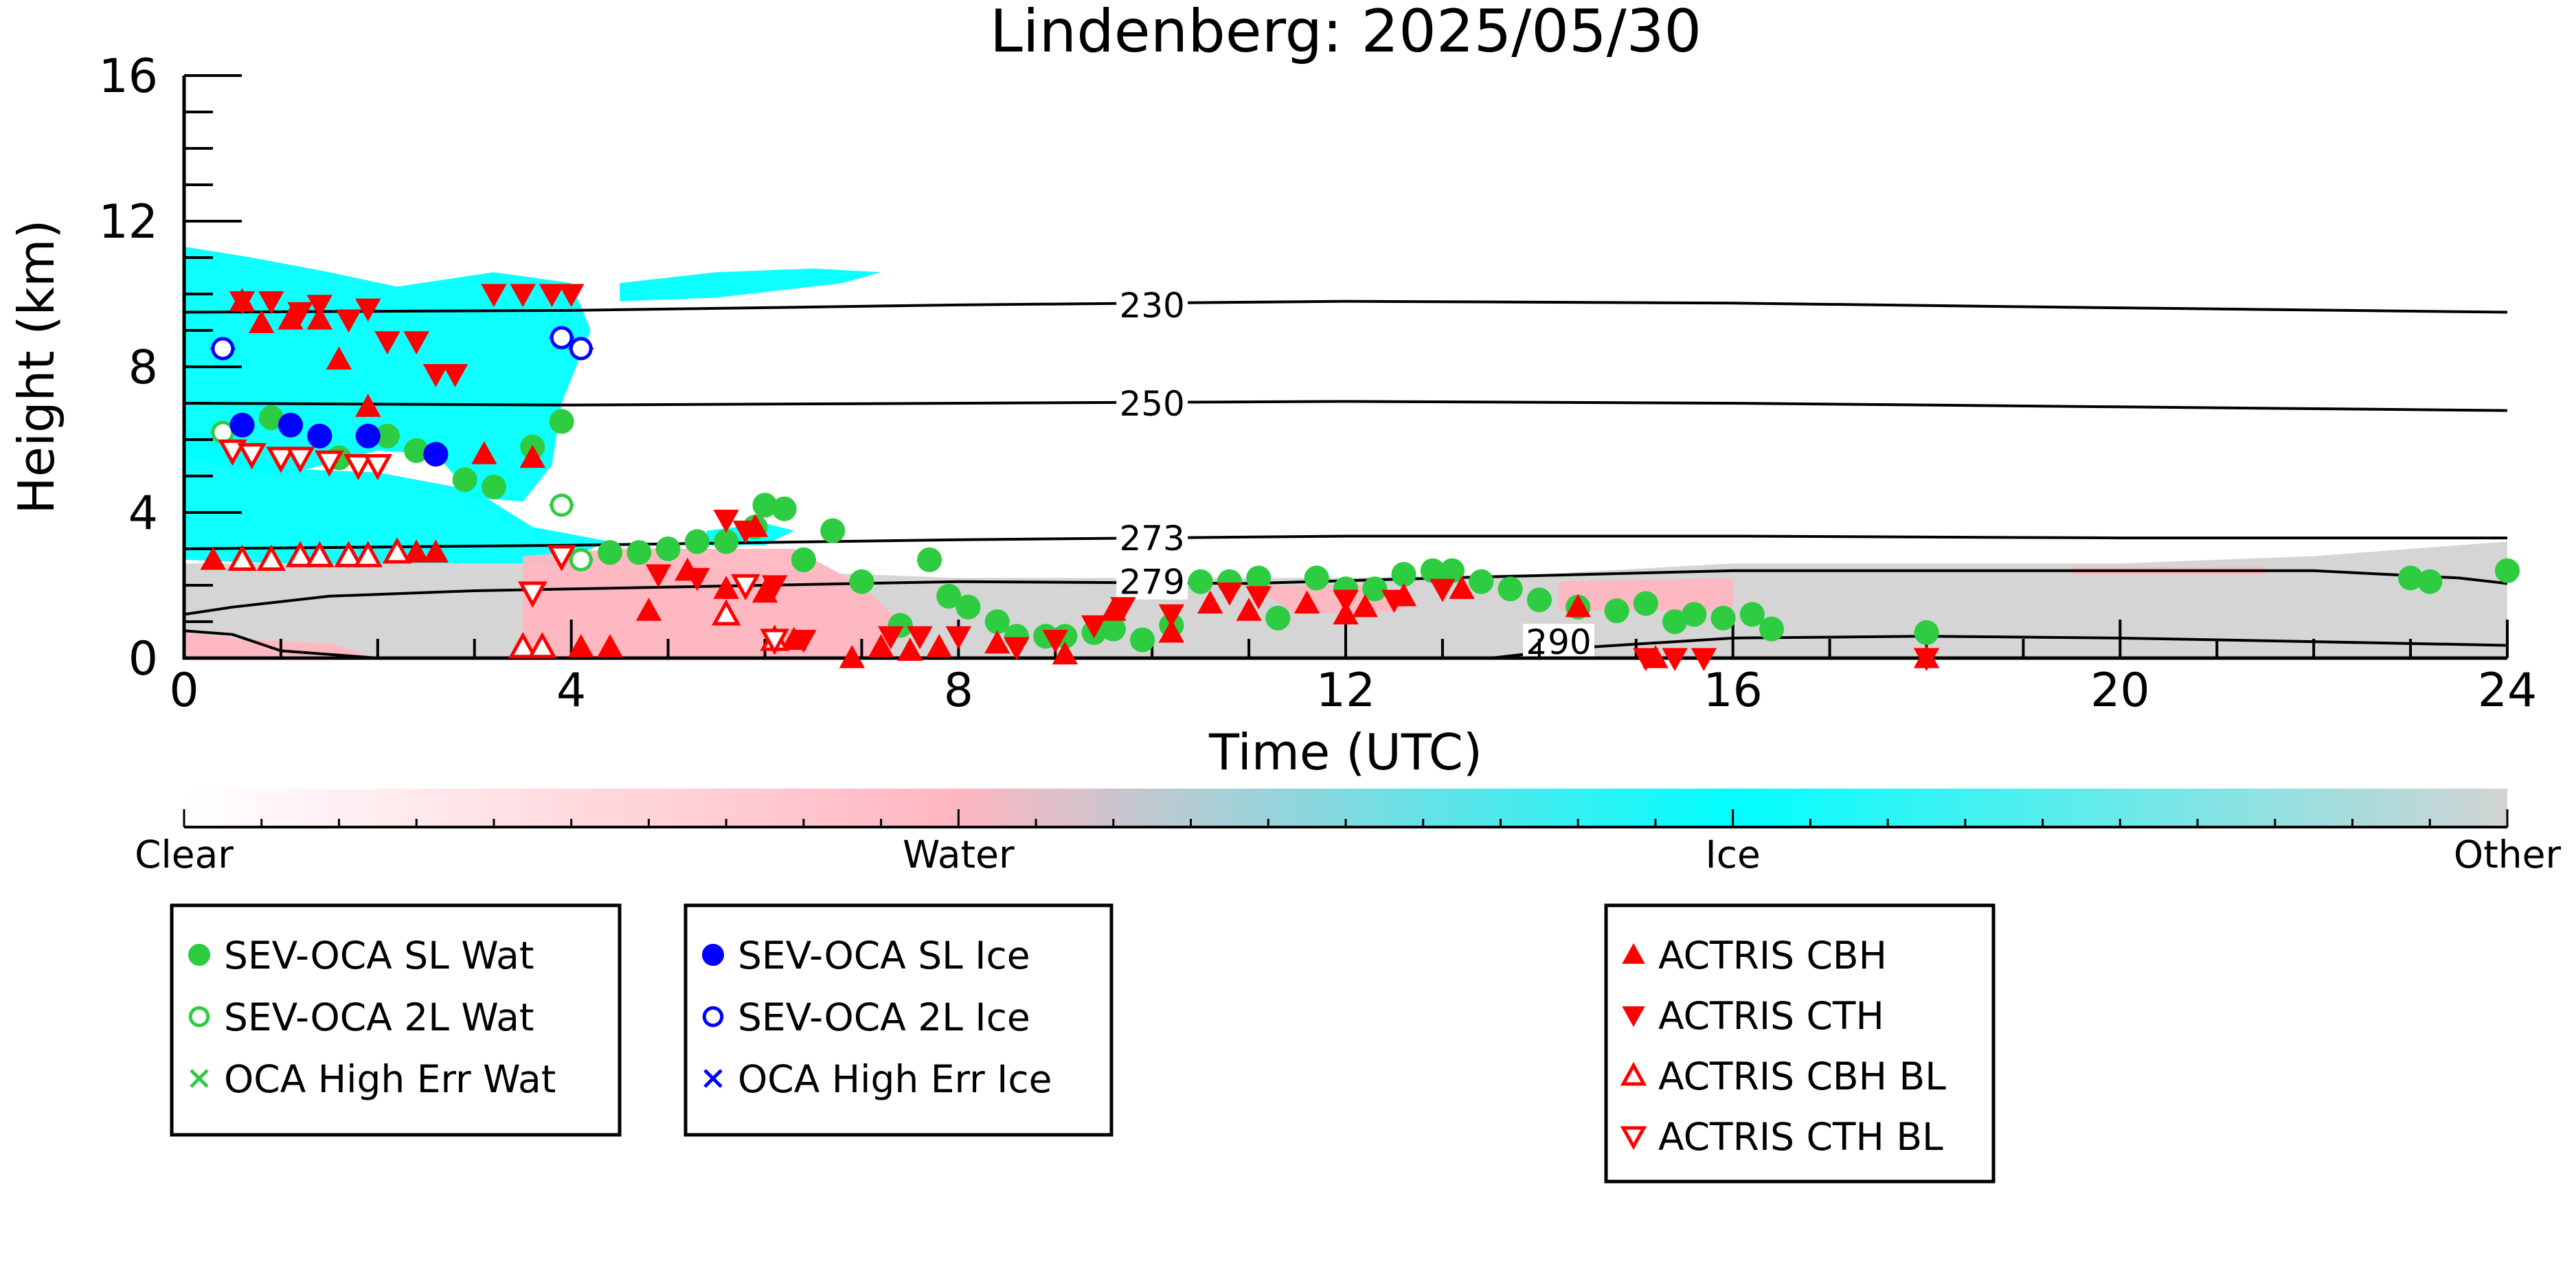  What do you see at coordinates (128, 222) in the screenshot?
I see `y-tick-label: 12` at bounding box center [128, 222].